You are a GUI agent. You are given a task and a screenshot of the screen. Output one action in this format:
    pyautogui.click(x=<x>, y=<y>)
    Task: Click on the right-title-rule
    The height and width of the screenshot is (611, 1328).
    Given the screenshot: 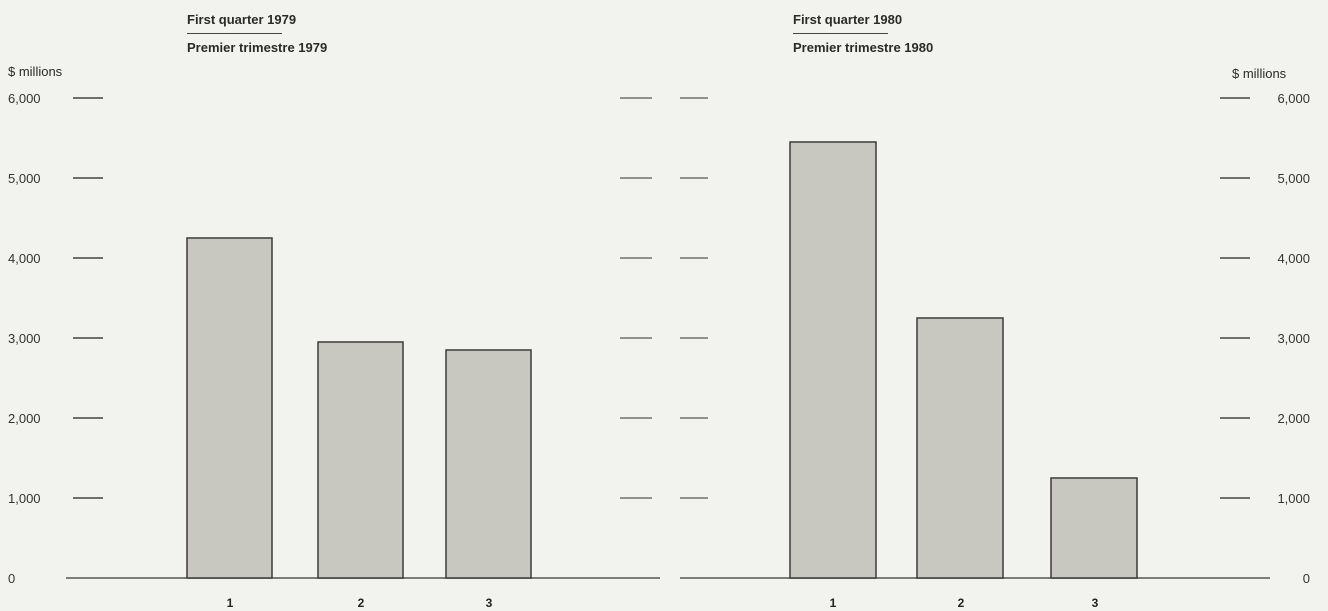 What is the action you would take?
    pyautogui.click(x=840, y=33)
    